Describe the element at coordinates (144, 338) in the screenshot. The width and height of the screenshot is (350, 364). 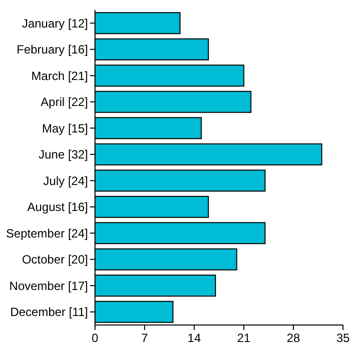
I see `x-tick-label: 7` at that location.